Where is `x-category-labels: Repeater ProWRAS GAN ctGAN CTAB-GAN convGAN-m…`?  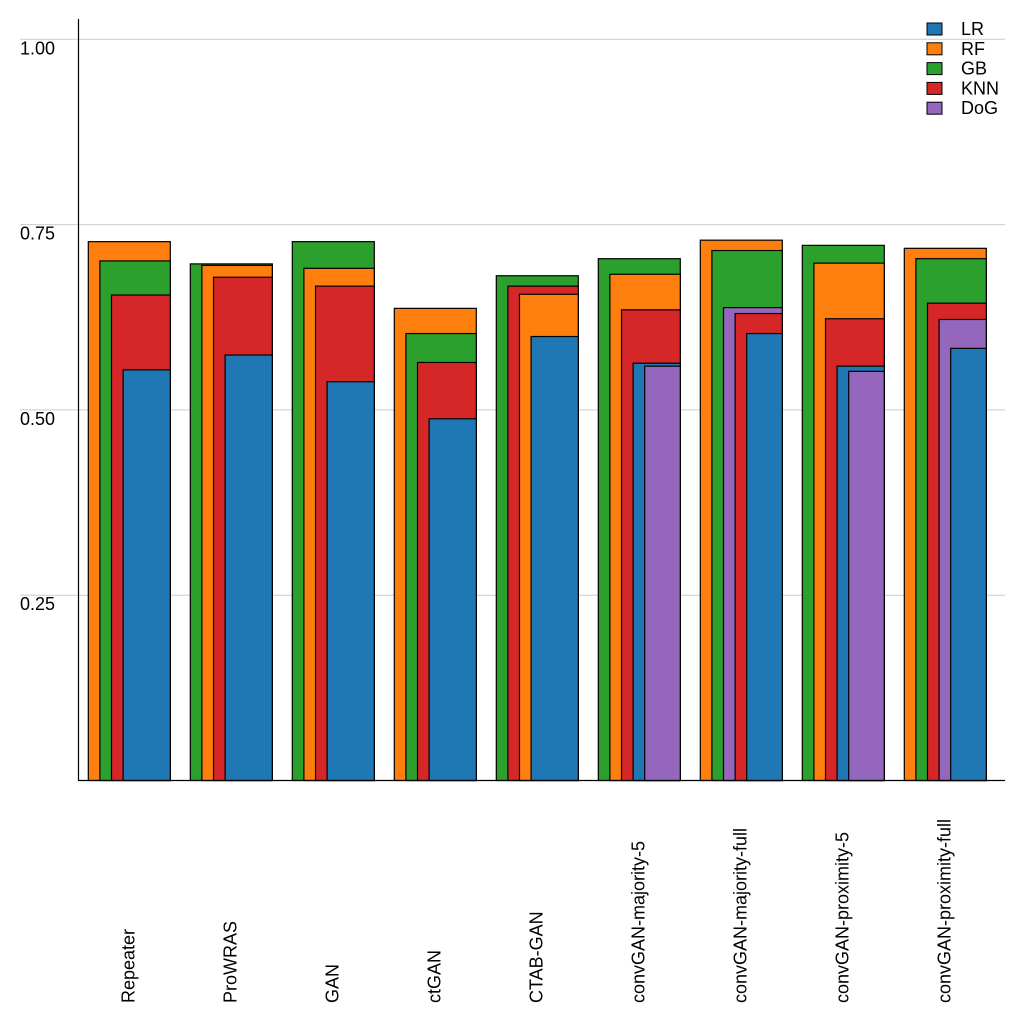
x-category-labels: Repeater ProWRAS GAN ctGAN CTAB-GAN convGAN-m… is located at coordinates (536, 911).